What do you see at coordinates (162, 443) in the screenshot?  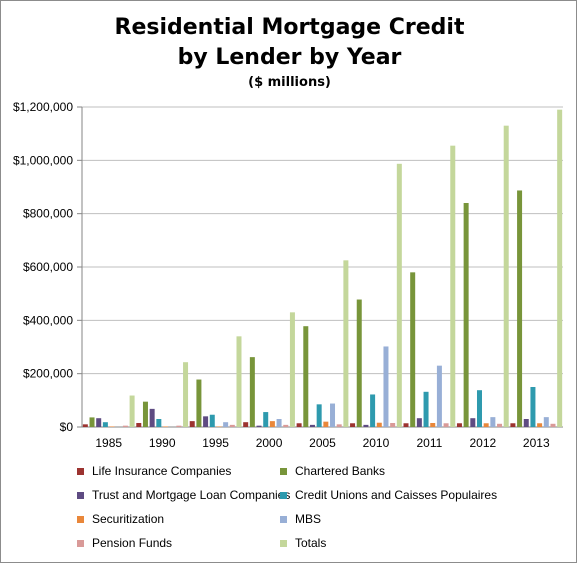 I see `x-tick-label: 1990` at bounding box center [162, 443].